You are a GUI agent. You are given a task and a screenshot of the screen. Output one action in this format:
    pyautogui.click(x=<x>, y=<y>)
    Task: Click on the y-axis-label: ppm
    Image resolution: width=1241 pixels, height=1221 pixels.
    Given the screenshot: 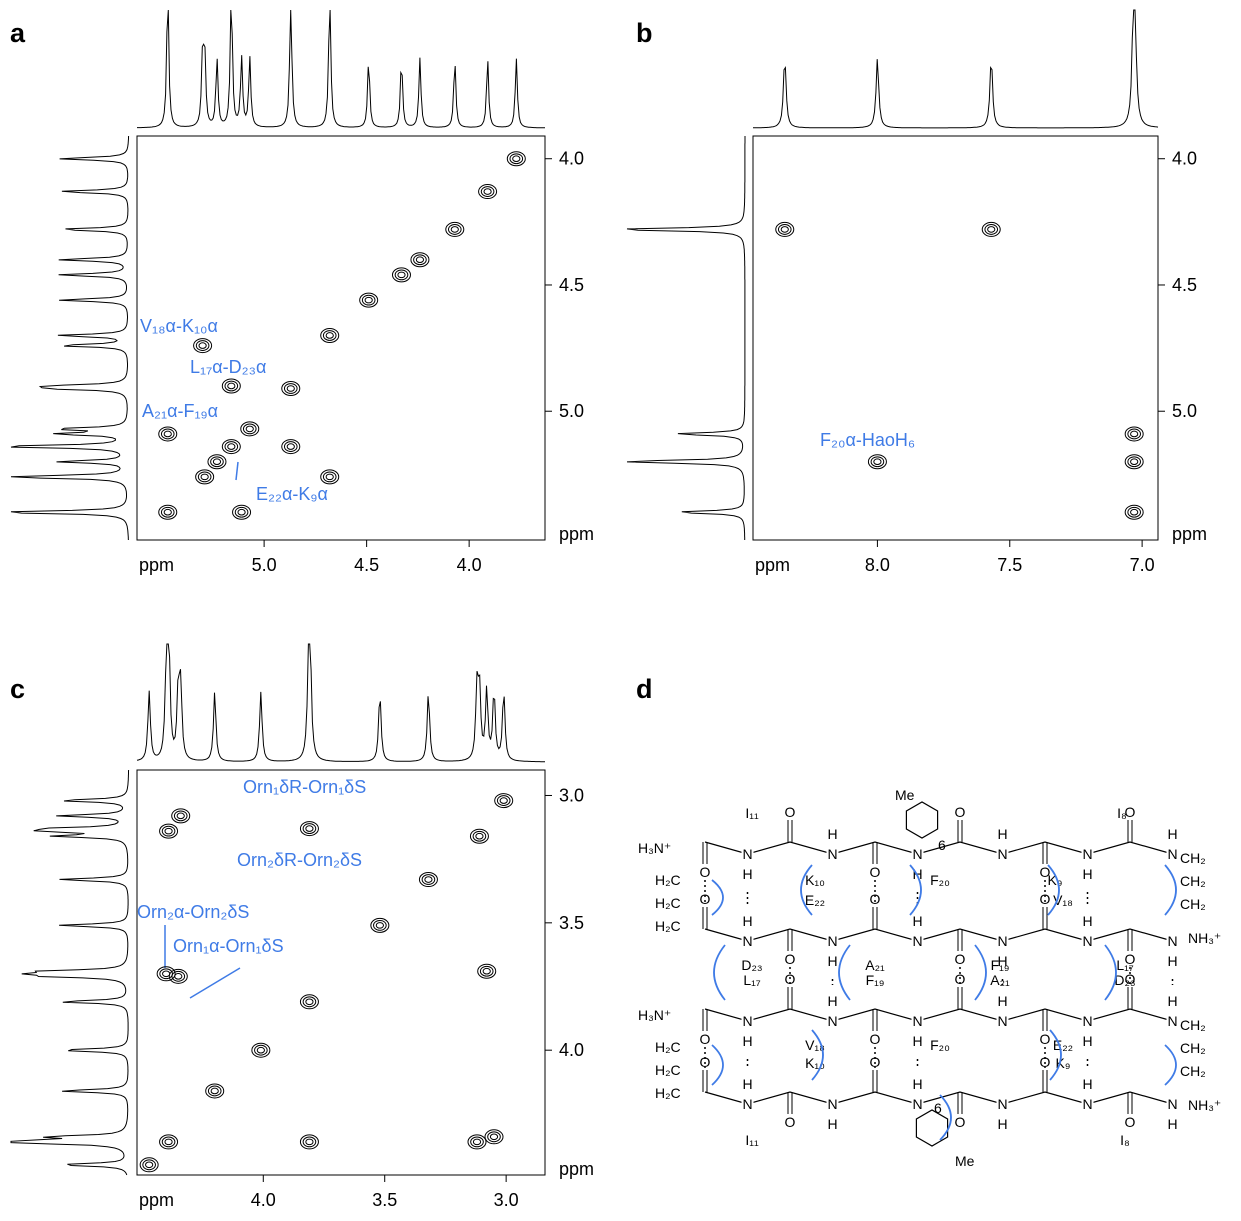 What is the action you would take?
    pyautogui.click(x=1189, y=534)
    